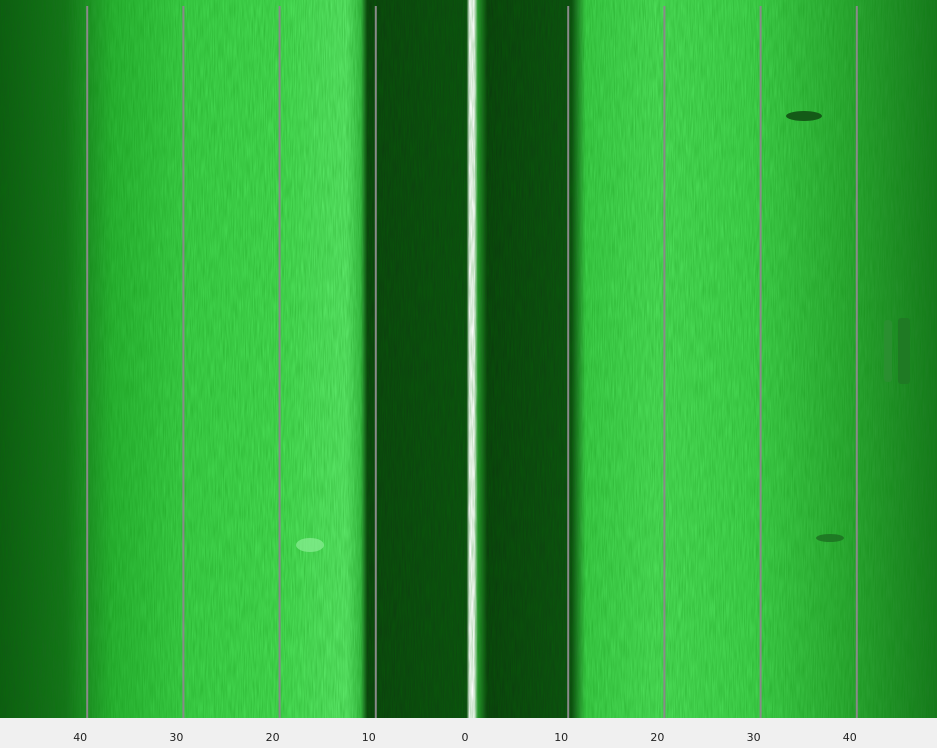  I want to click on range-axis, so click(468, 733).